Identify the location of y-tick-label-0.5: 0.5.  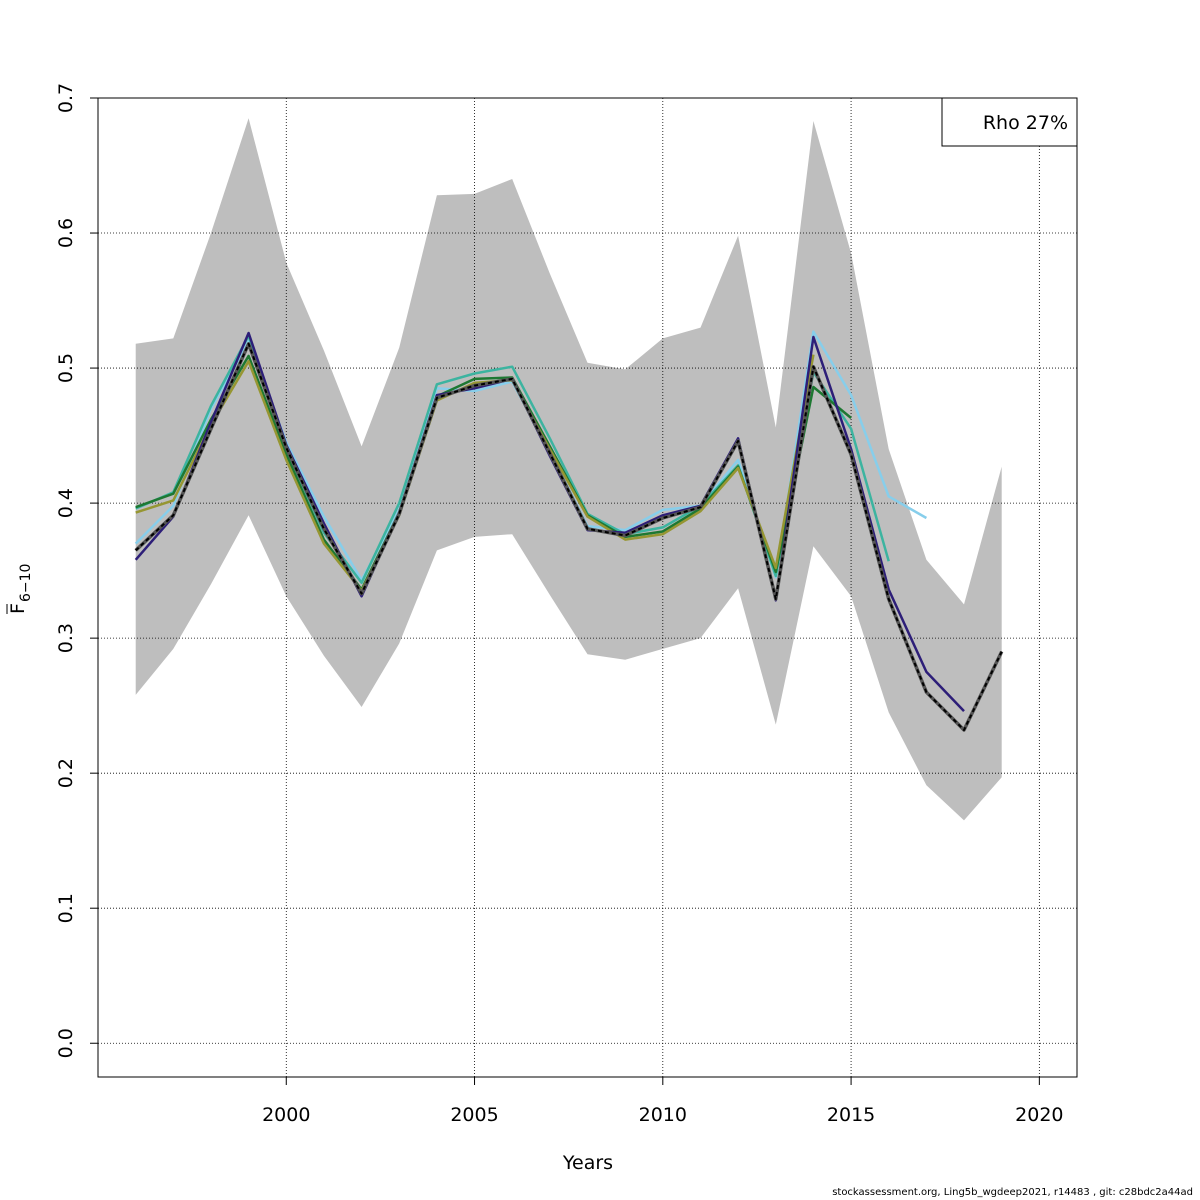
(66, 368).